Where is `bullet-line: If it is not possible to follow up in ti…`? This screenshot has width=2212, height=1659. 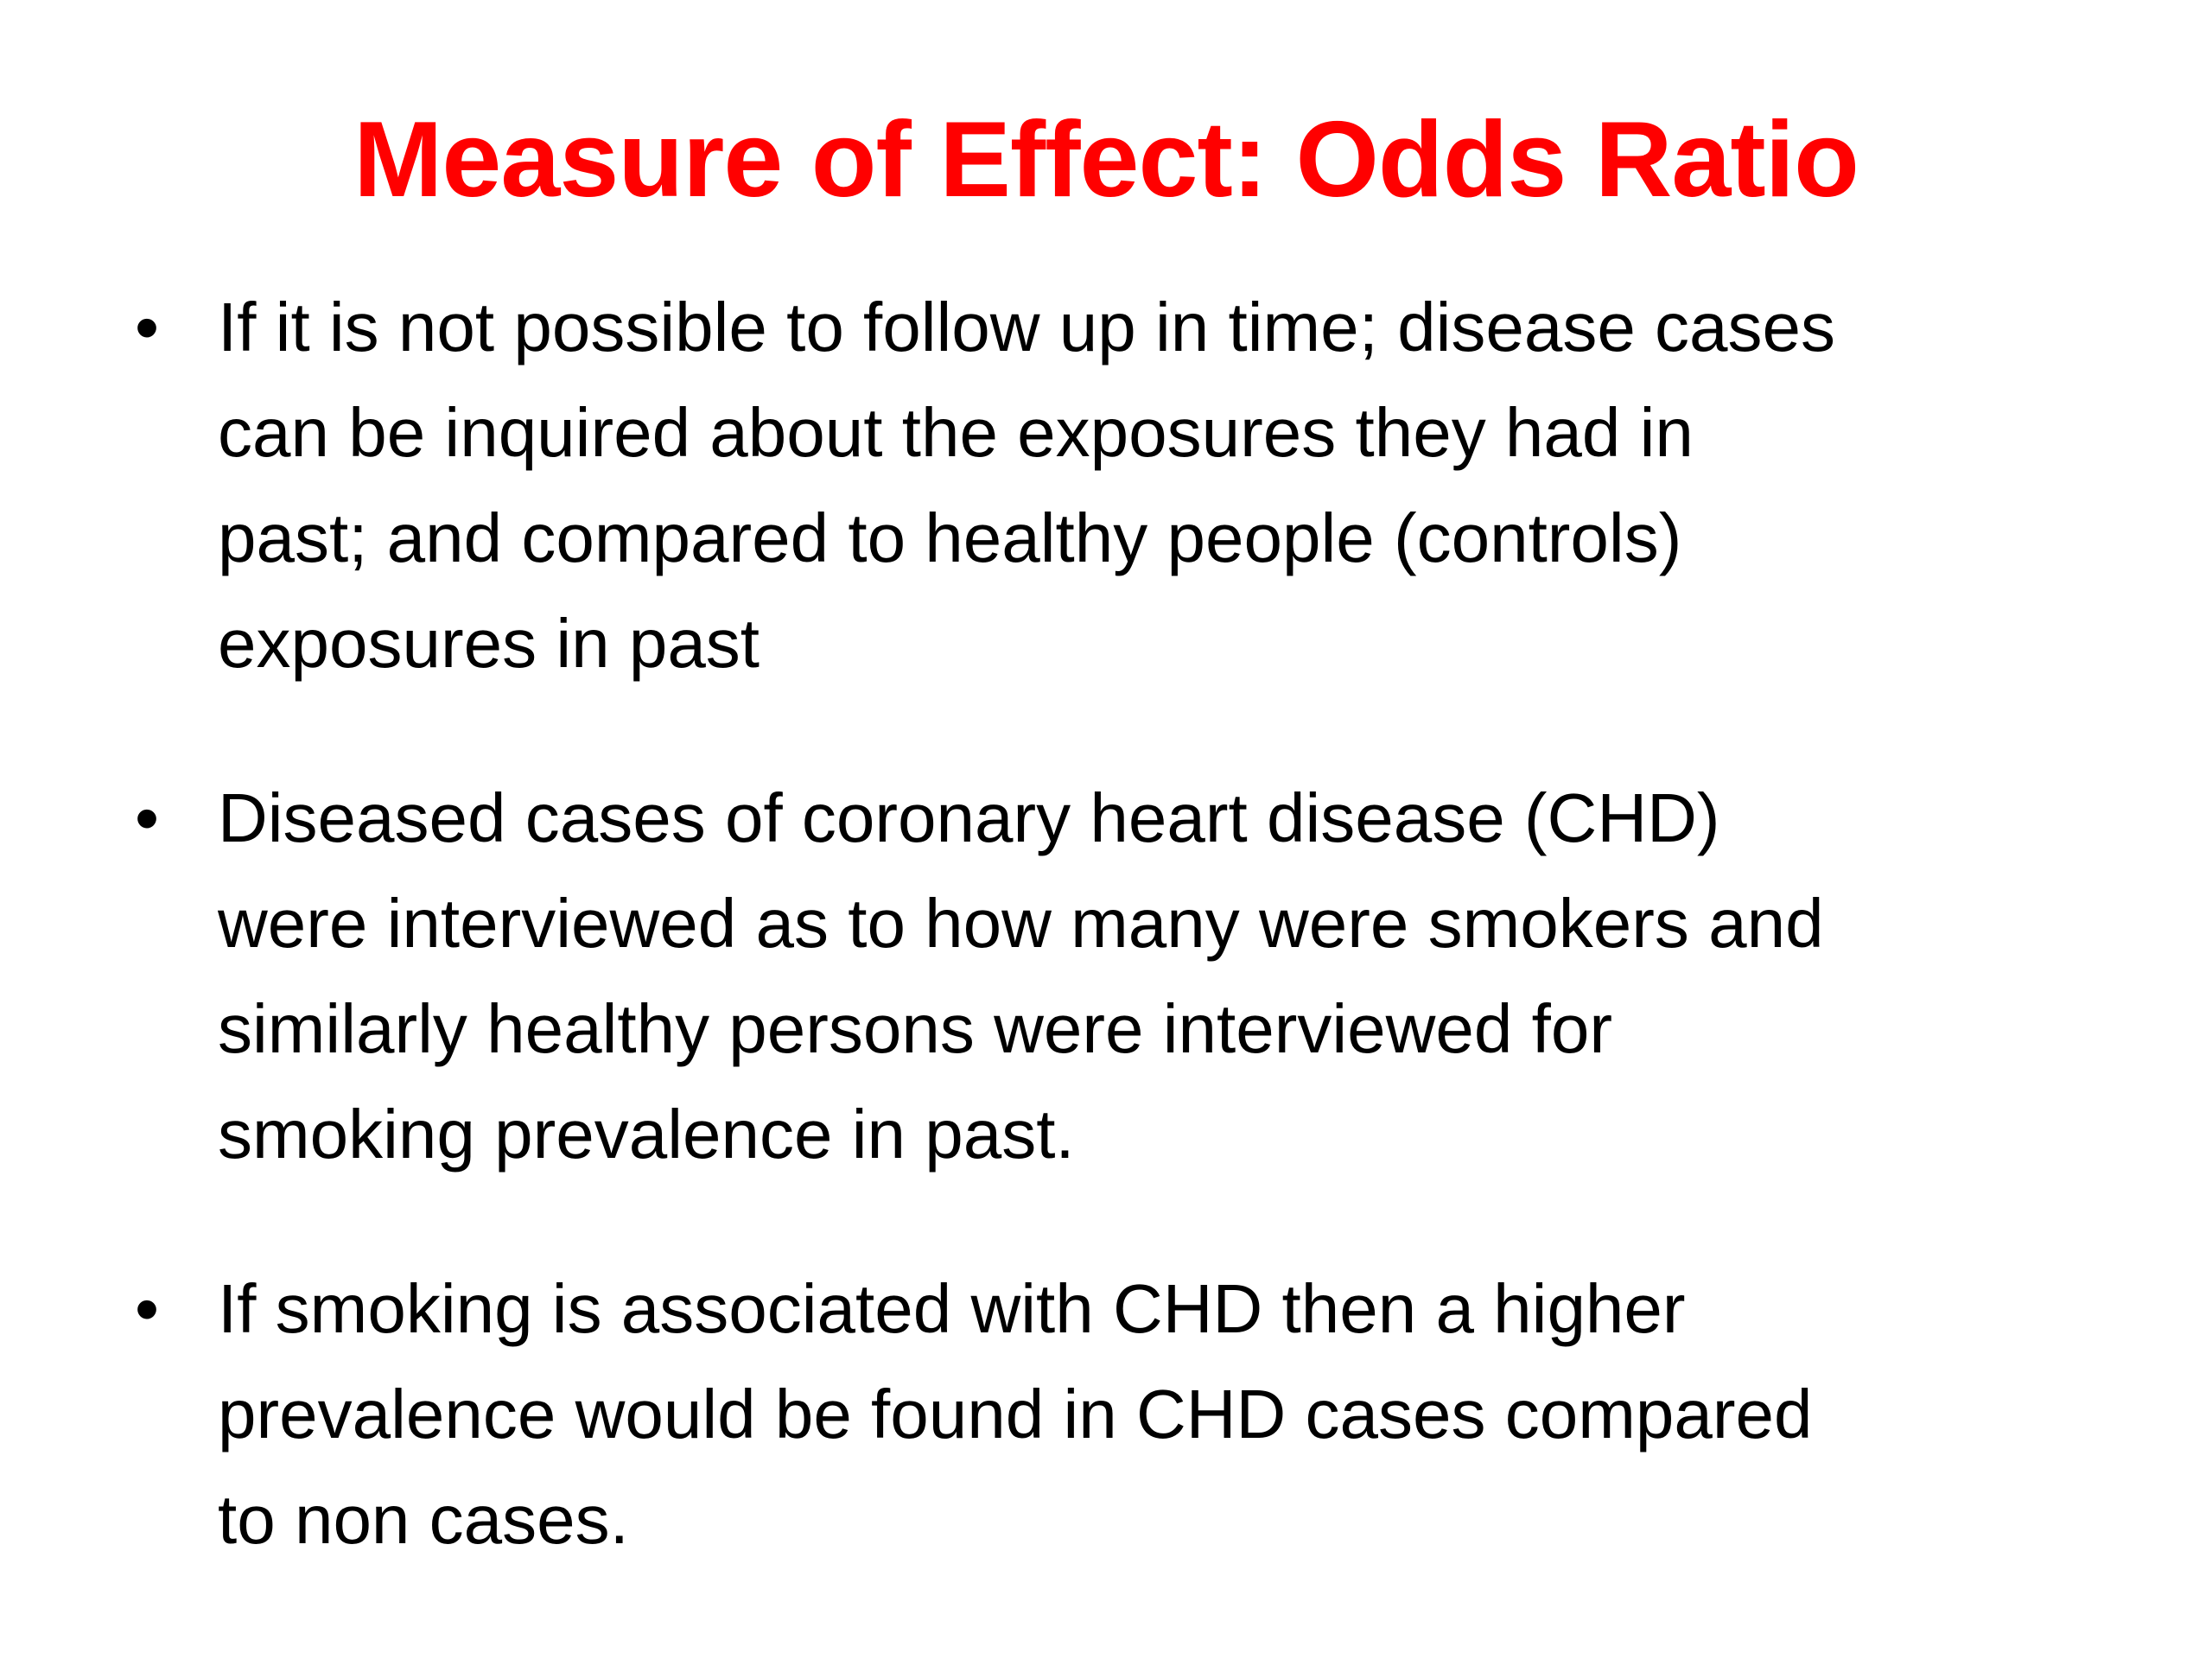
bullet-line: If it is not possible to follow up in ti… is located at coordinates (1027, 327).